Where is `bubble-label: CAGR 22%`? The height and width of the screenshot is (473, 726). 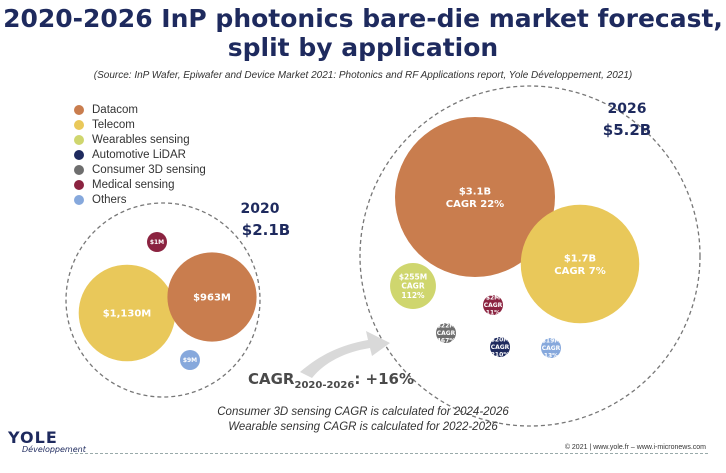 bubble-label: CAGR 22% is located at coordinates (475, 204).